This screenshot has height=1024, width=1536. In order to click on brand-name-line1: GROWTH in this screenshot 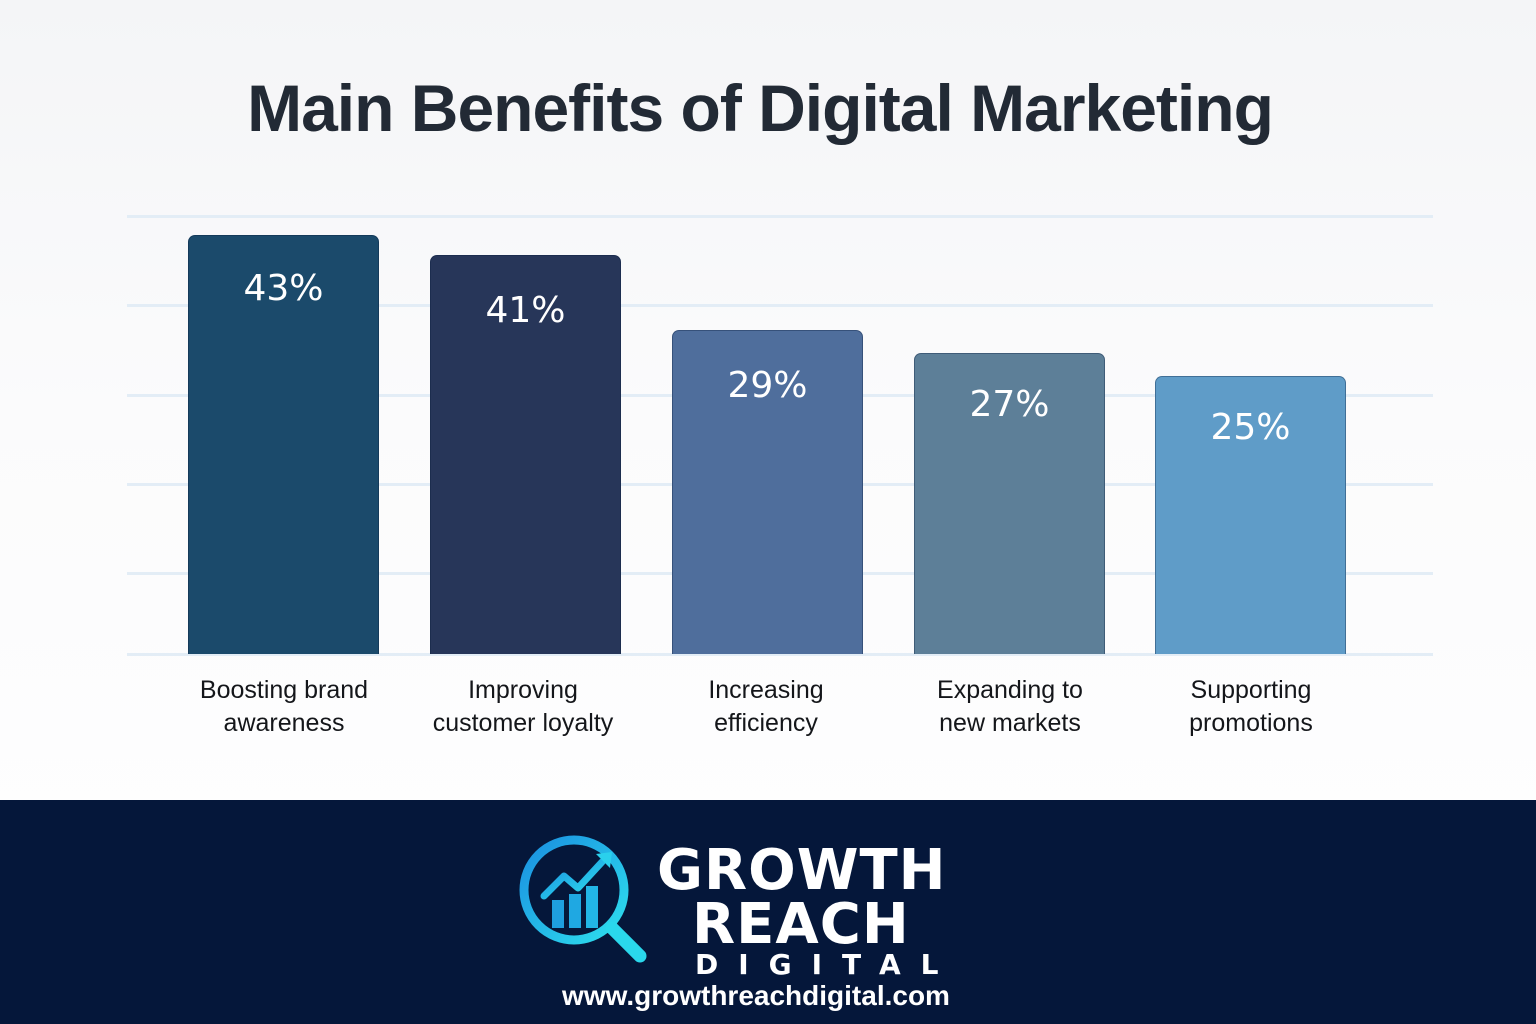, I will do `click(802, 870)`.